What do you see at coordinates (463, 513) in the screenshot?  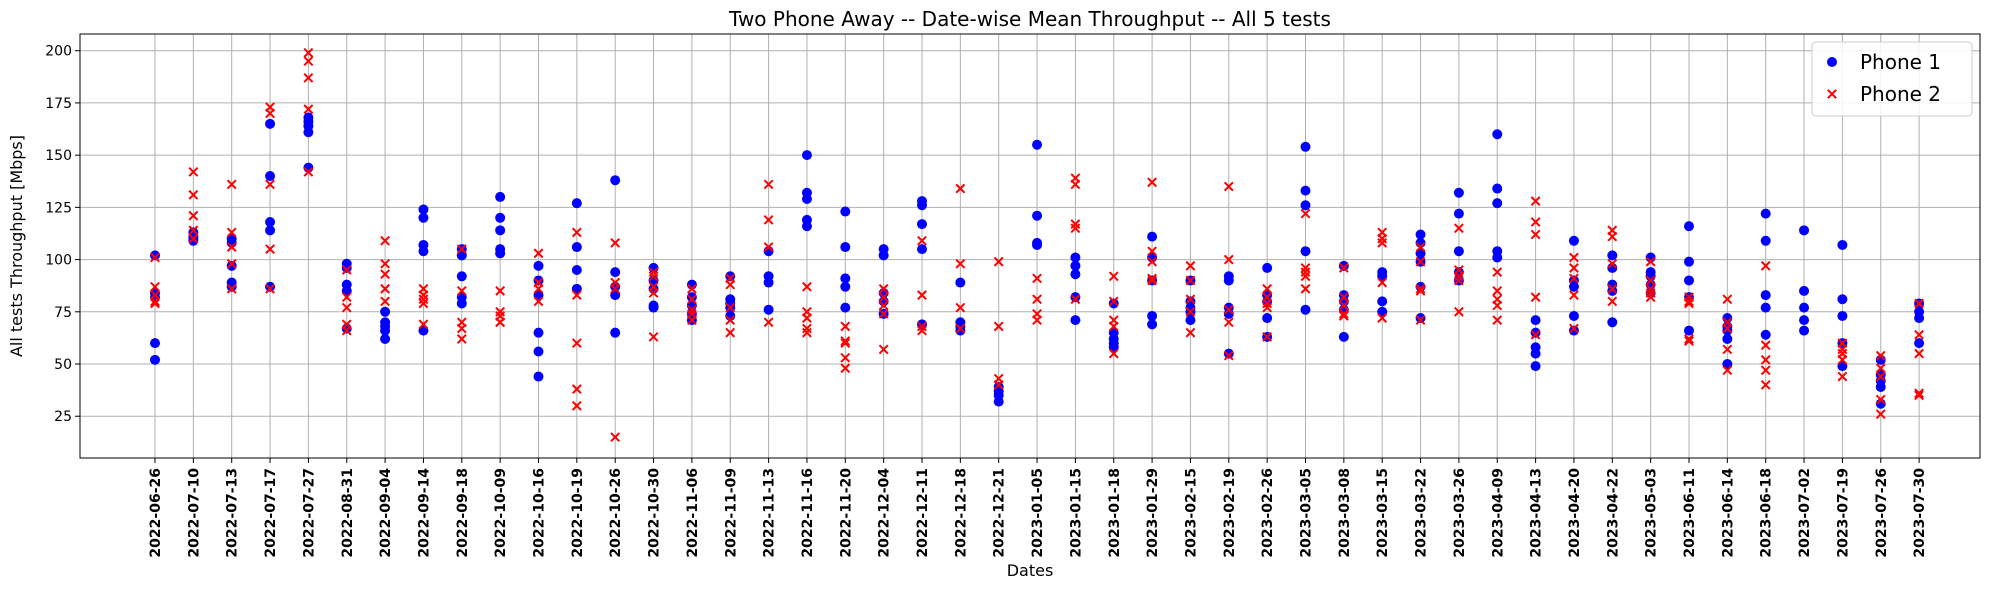 I see `x-tick-label: 2022-09-18` at bounding box center [463, 513].